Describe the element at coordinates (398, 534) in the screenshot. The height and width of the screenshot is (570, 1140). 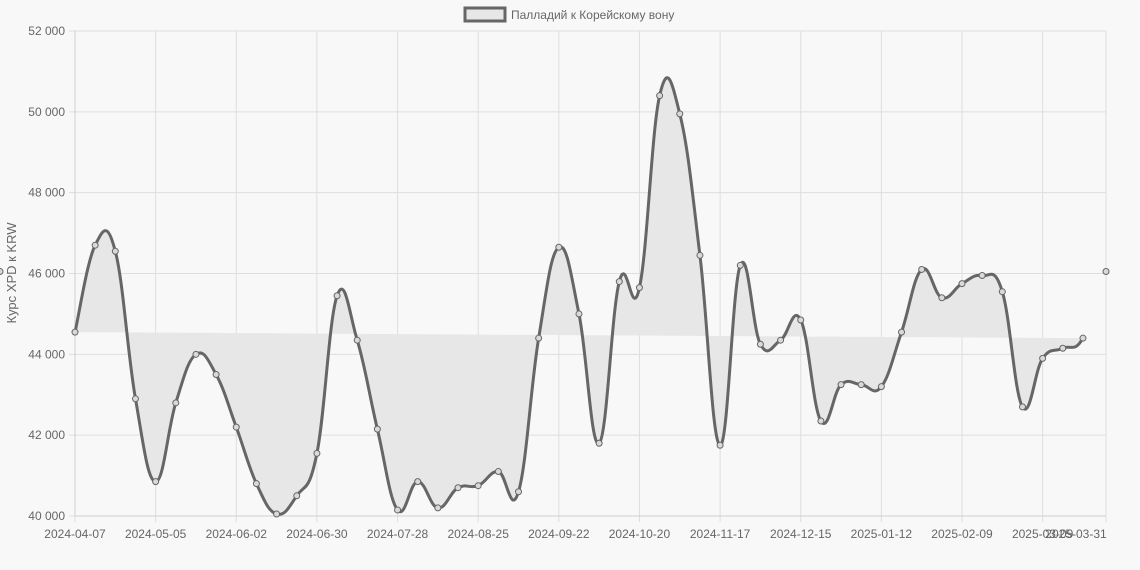
I see `x-tick-label: 2024-07-28` at that location.